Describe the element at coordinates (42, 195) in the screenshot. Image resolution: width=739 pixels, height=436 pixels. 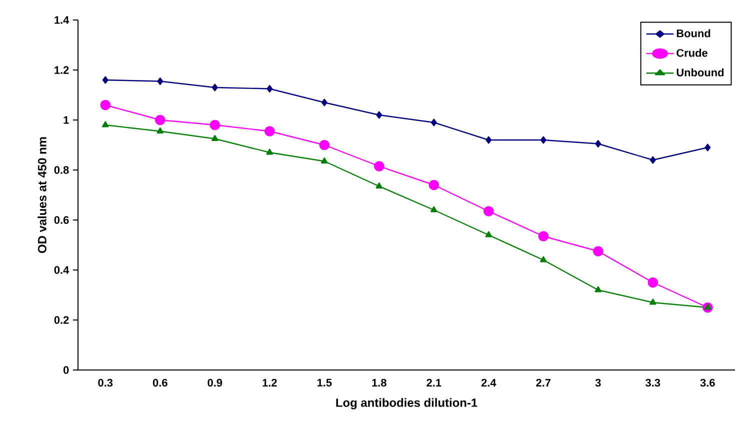
I see `y-axis-title: OD values at 450 nm` at that location.